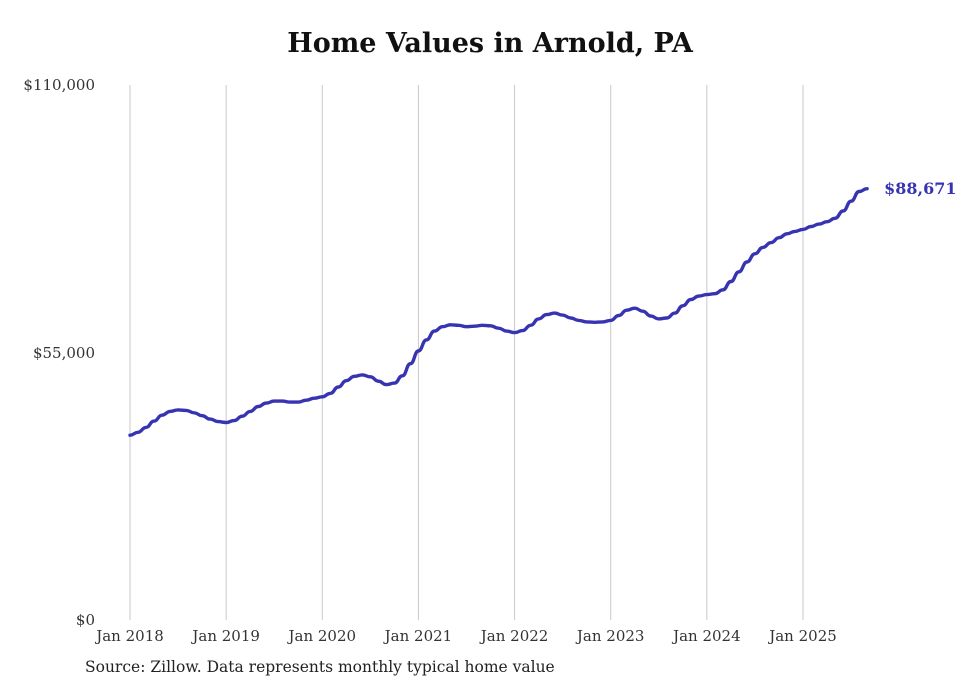 This screenshot has height=699, width=980. I want to click on y-axis-tick-label: $110,000, so click(59, 85).